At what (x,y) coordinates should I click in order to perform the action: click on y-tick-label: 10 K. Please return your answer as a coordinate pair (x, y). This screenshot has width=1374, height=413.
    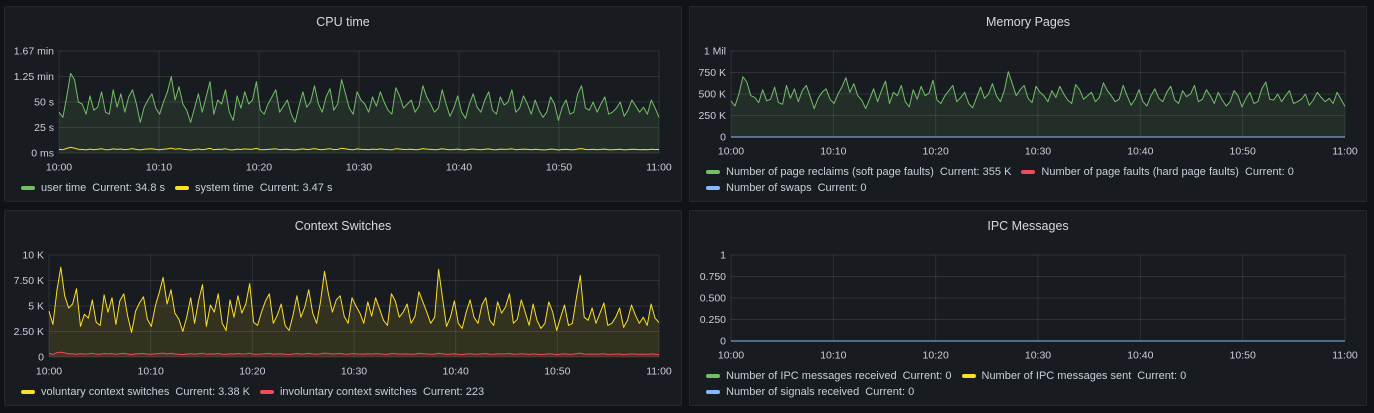
    Looking at the image, I should click on (33, 256).